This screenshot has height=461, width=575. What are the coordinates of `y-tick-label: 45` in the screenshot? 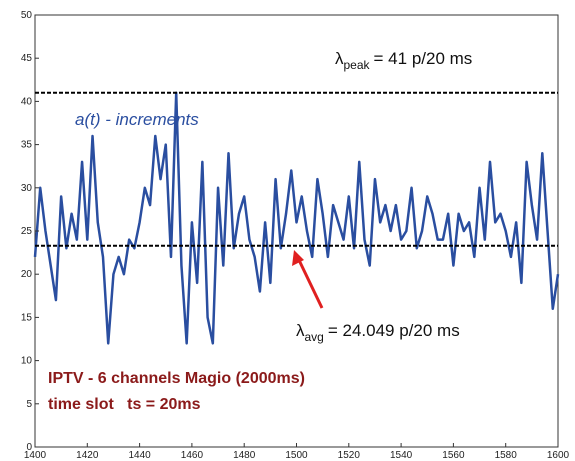 It's located at (27, 58).